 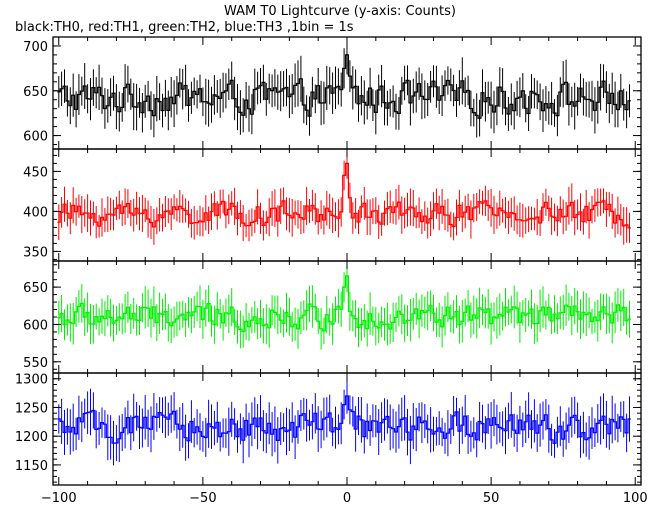 I want to click on y-tick-label: 1200, so click(x=31, y=437).